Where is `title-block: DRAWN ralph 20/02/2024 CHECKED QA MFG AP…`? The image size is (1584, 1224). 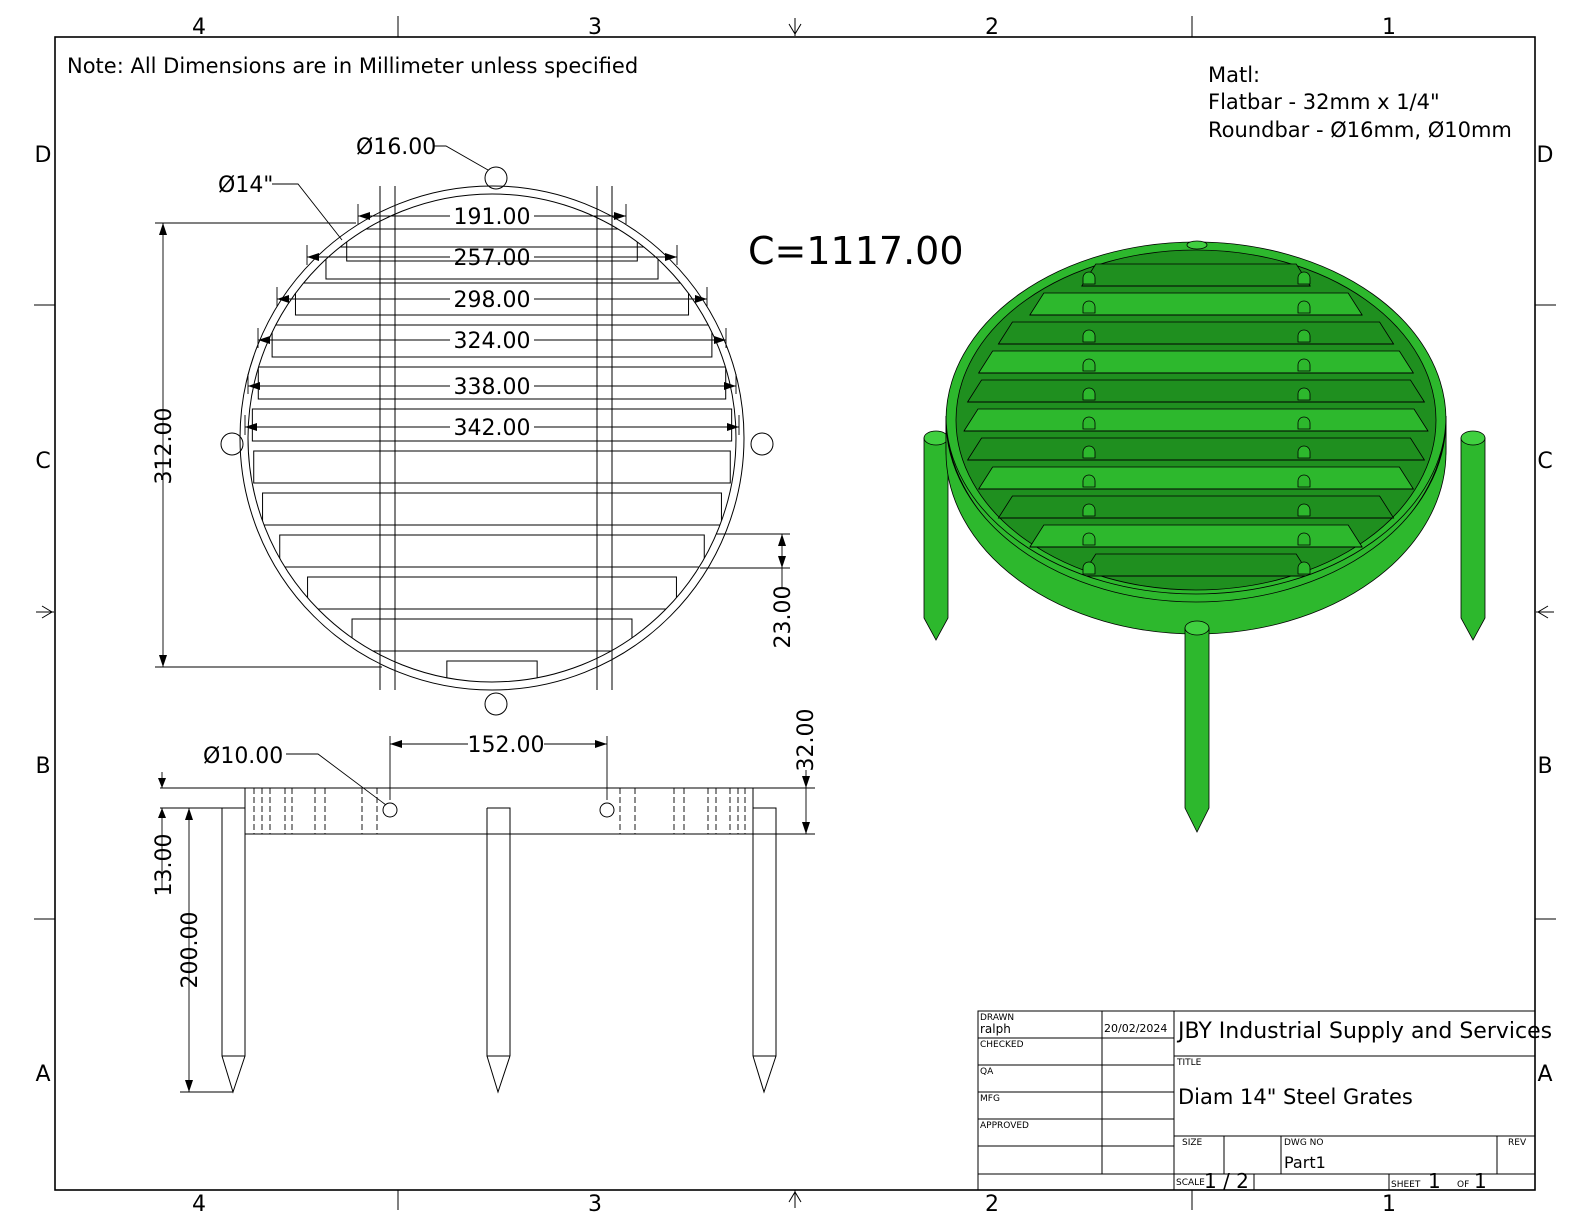 title-block: DRAWN ralph 20/02/2024 CHECKED QA MFG AP… is located at coordinates (1264, 1101).